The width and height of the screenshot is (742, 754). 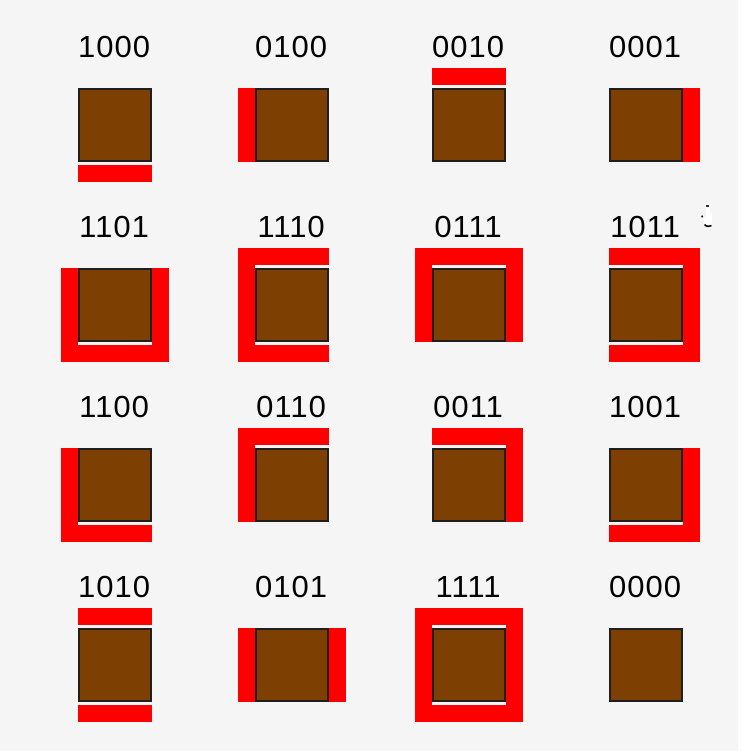 What do you see at coordinates (740, 377) in the screenshot?
I see `screenshot-edge-right` at bounding box center [740, 377].